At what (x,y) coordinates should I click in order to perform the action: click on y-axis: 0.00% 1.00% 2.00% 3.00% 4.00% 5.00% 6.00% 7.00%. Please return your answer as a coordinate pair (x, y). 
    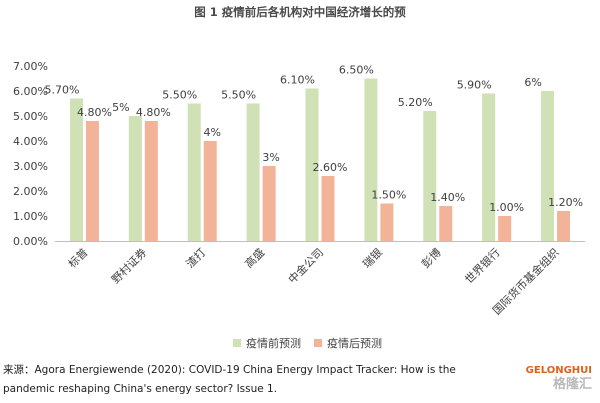
    Looking at the image, I should click on (30, 154).